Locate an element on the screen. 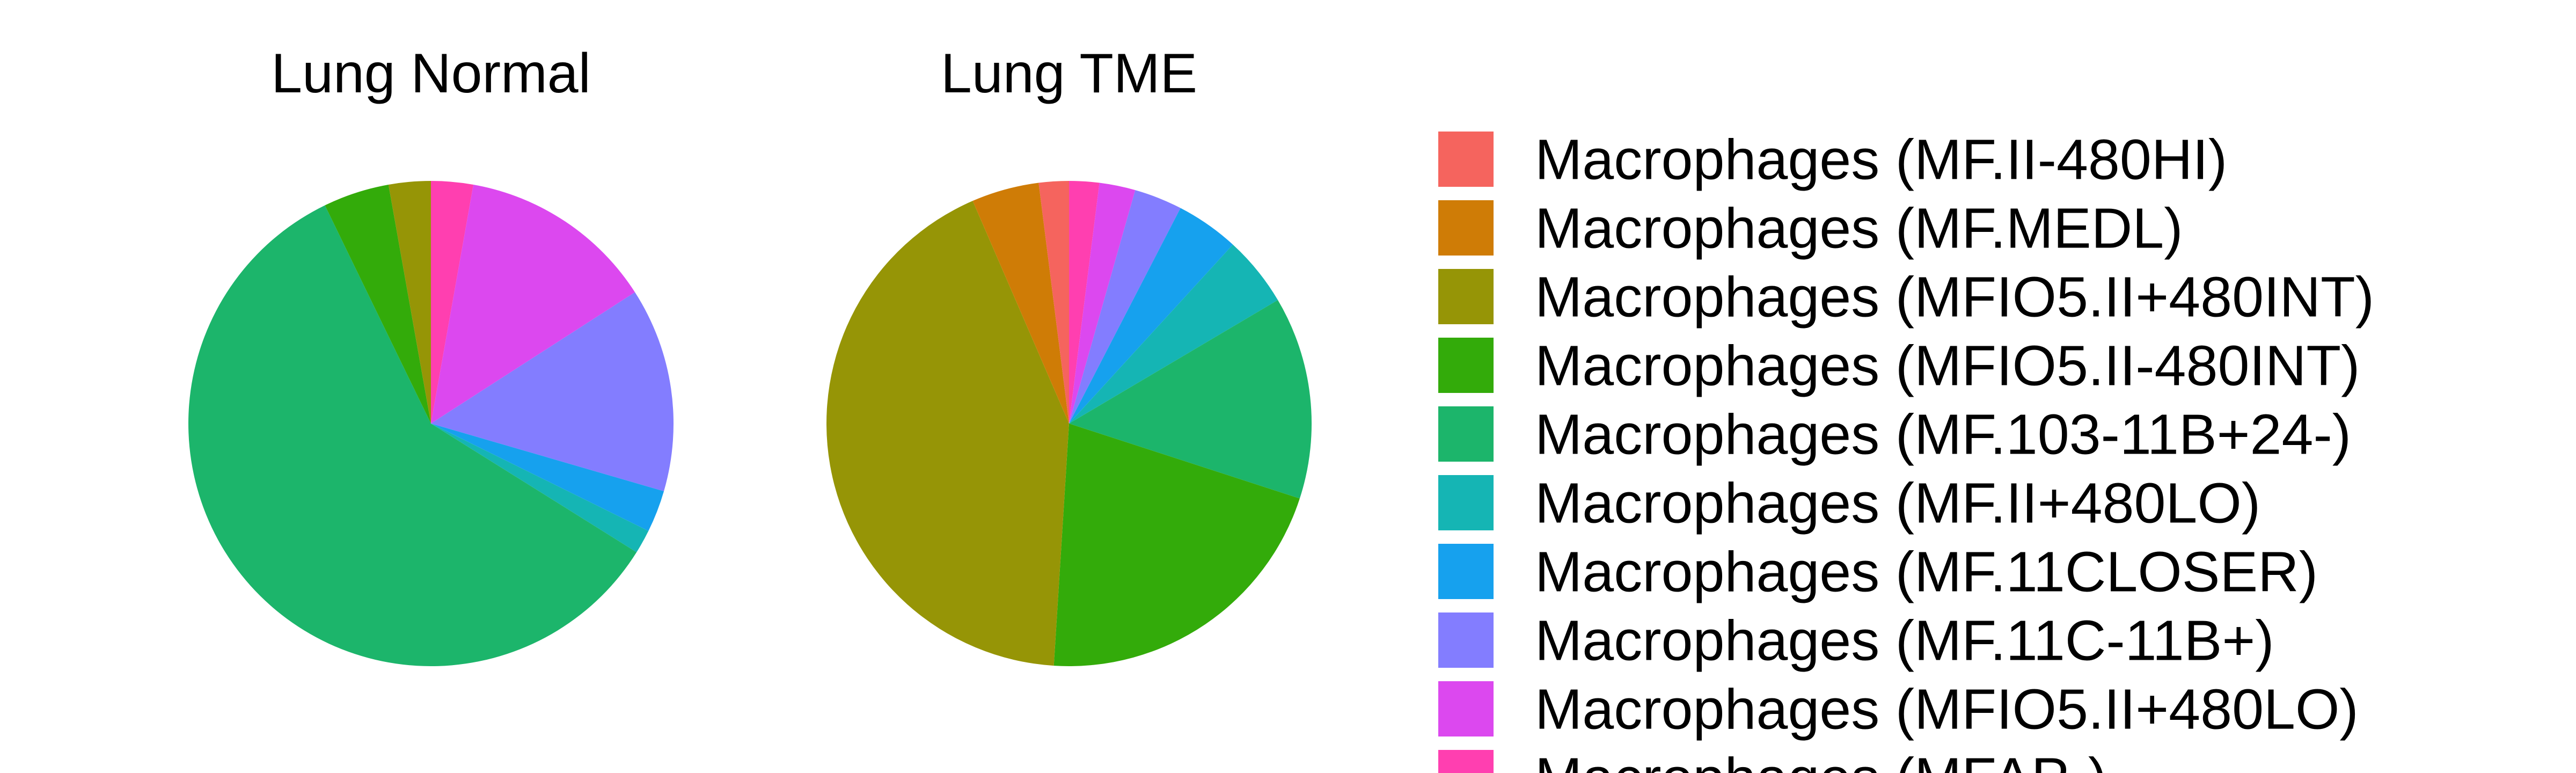 Image resolution: width=2576 pixels, height=773 pixels. pie-title: Lung Normal is located at coordinates (430, 73).